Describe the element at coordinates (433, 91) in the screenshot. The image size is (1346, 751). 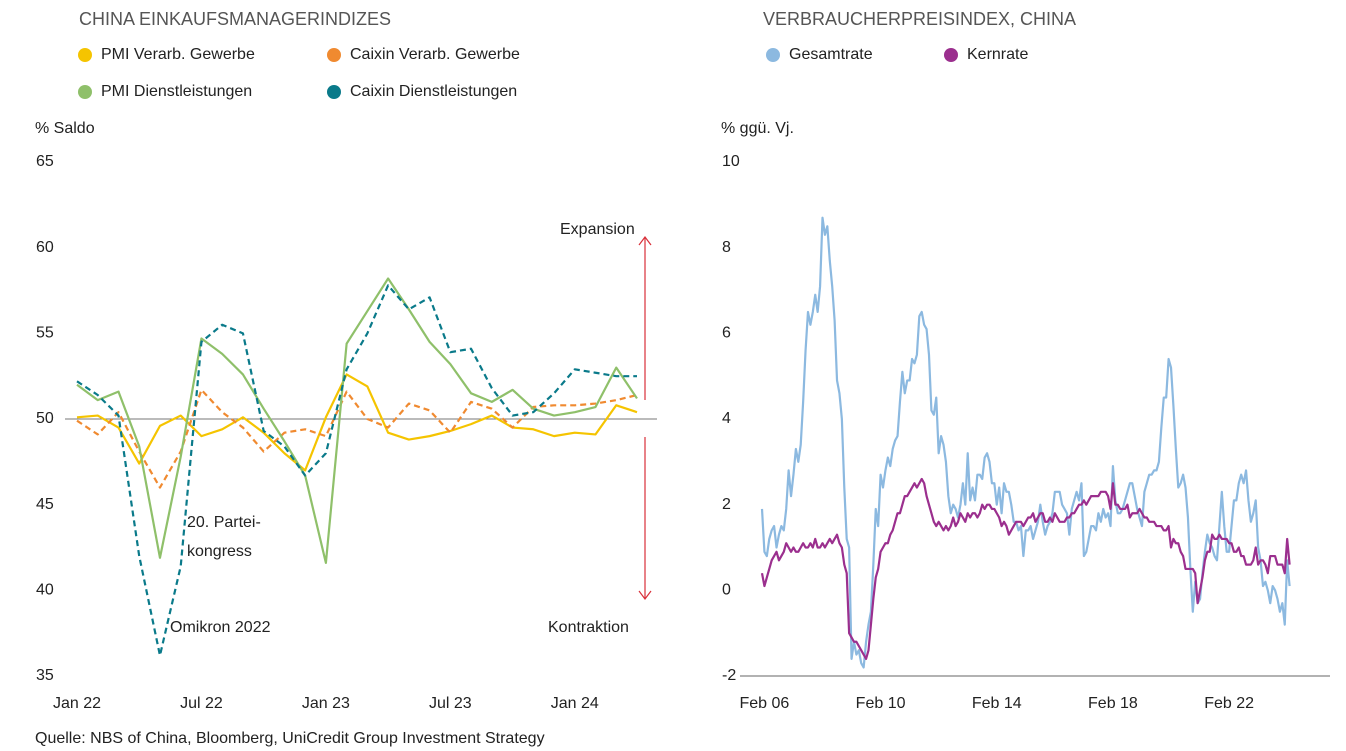
I see `legend-label: Caixin Dienstleistungen` at that location.